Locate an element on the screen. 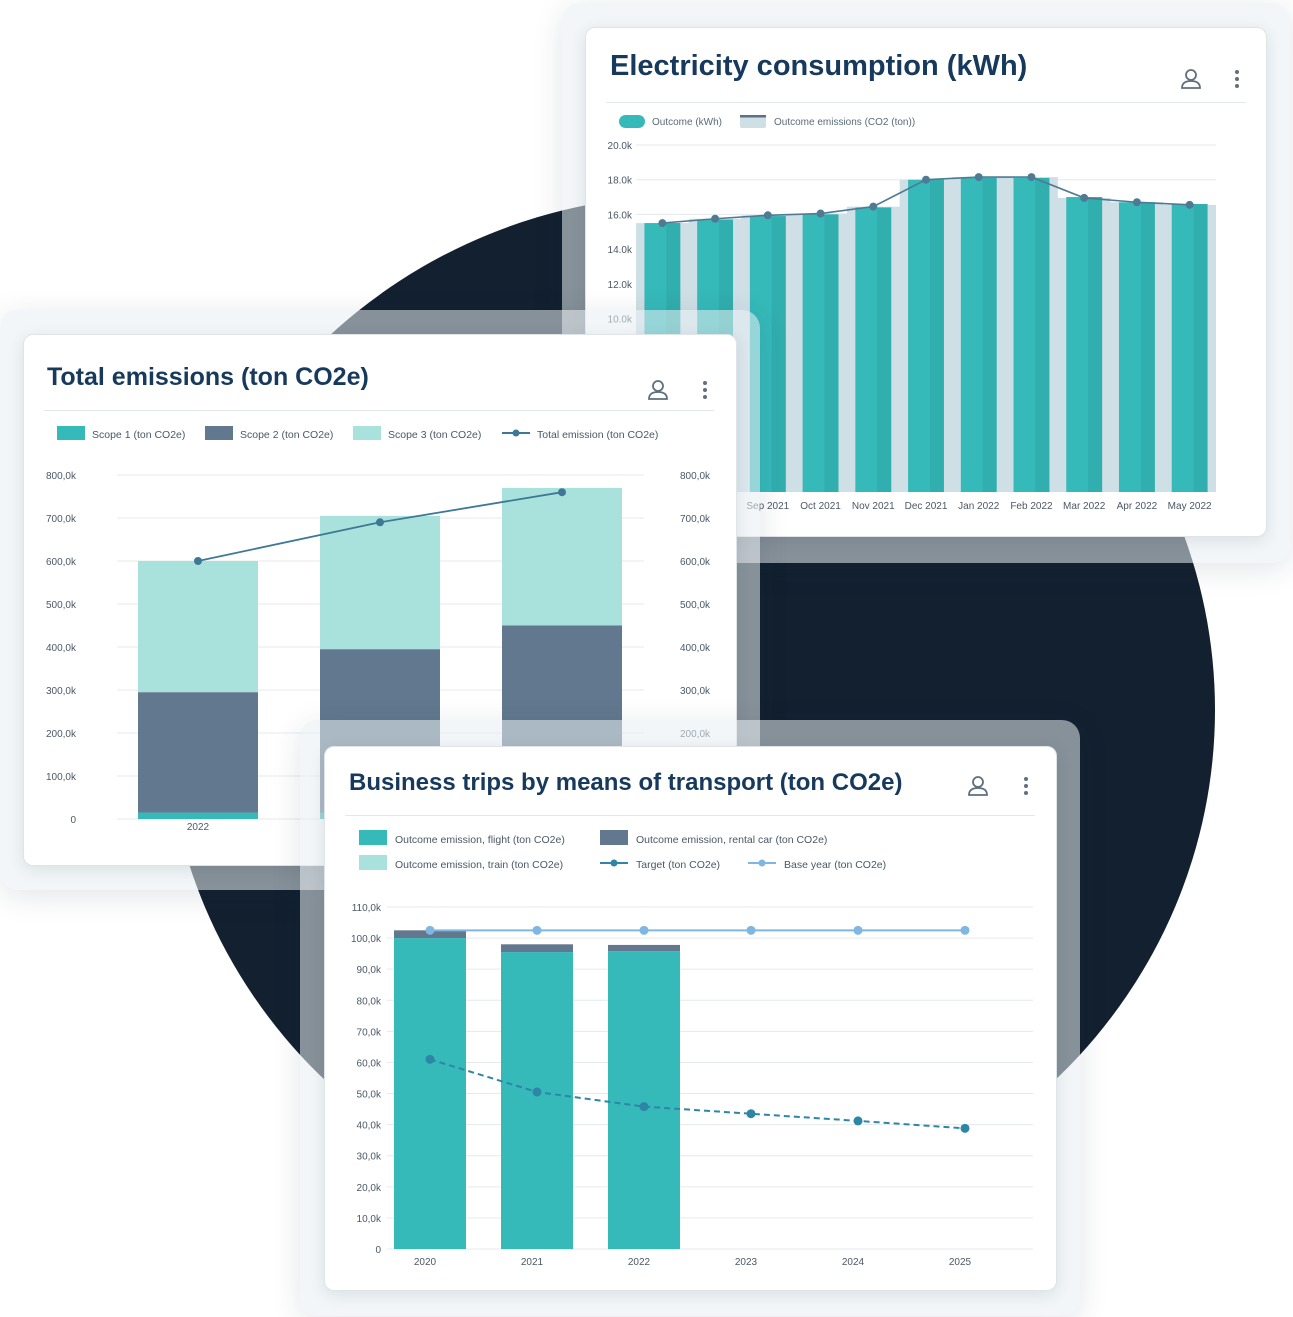 This screenshot has height=1317, width=1293. y-tick-label: 60,0k is located at coordinates (369, 1063).